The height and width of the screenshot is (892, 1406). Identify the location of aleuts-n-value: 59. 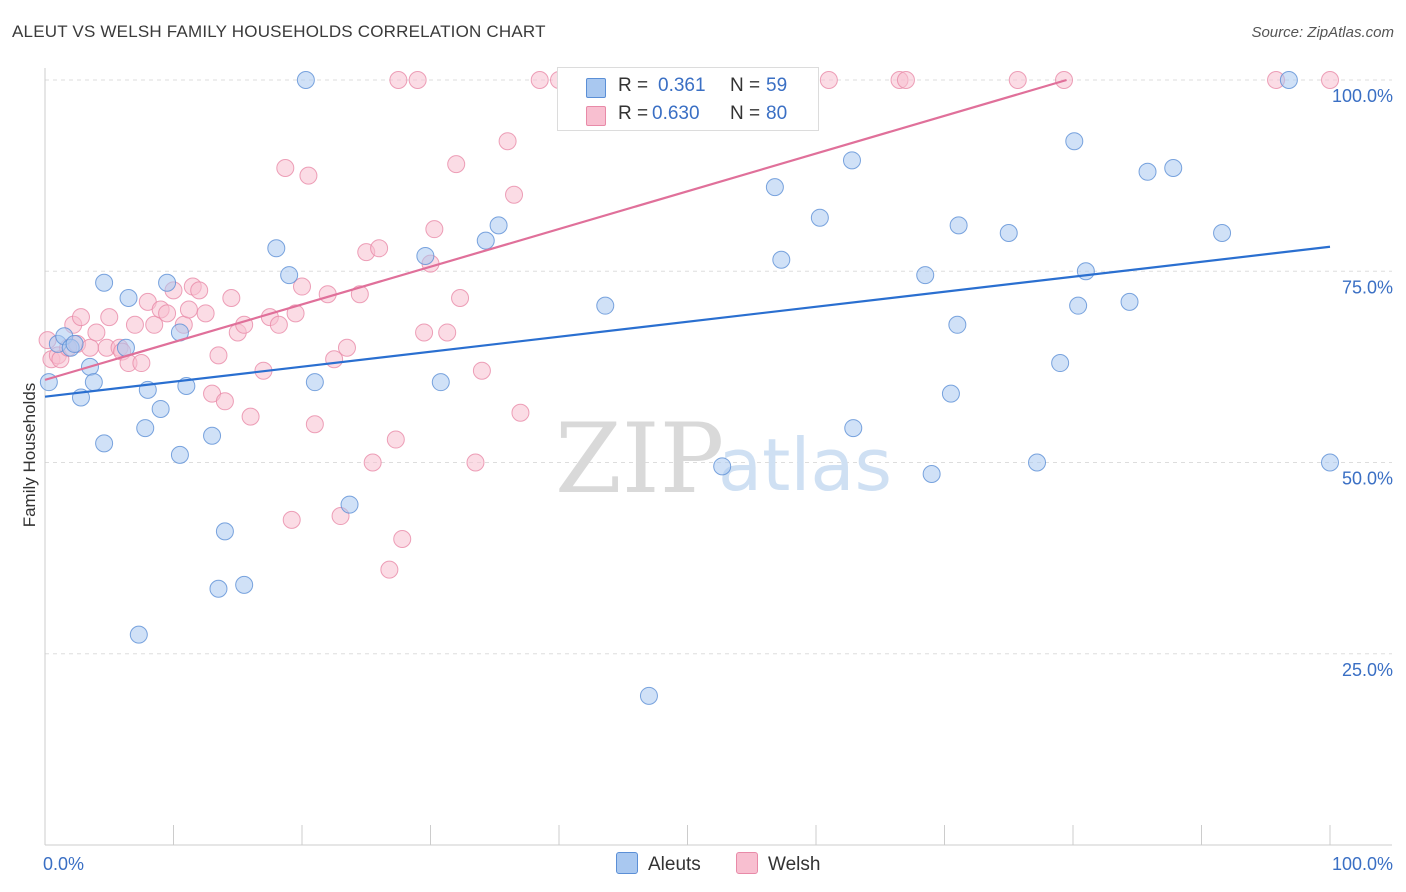
(777, 85).